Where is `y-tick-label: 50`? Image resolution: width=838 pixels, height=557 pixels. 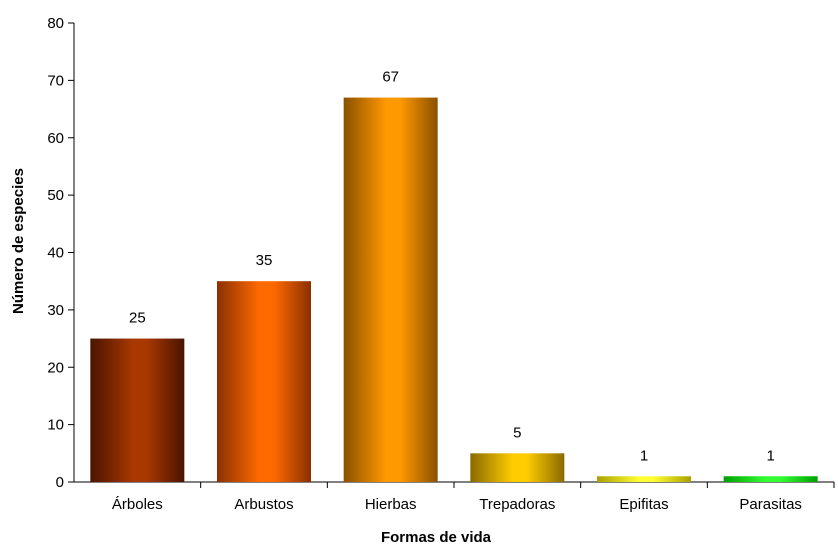
y-tick-label: 50 is located at coordinates (55, 195).